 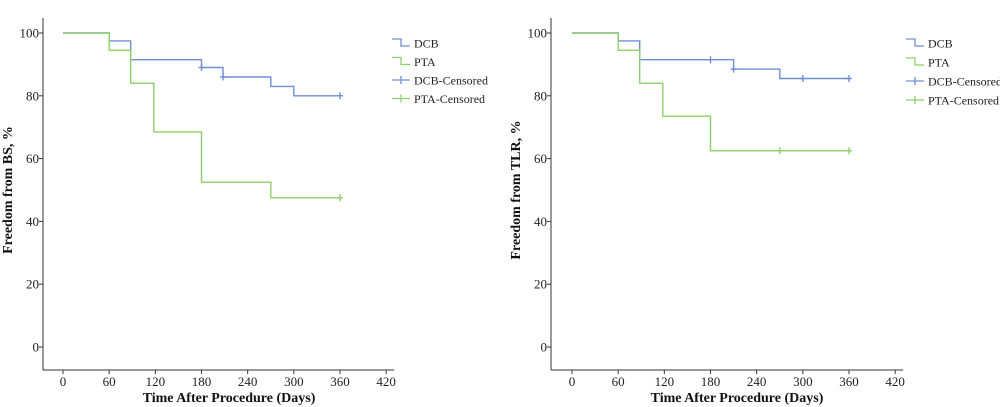 I want to click on y-axis-title: Freedom from TLR, %, so click(x=516, y=189).